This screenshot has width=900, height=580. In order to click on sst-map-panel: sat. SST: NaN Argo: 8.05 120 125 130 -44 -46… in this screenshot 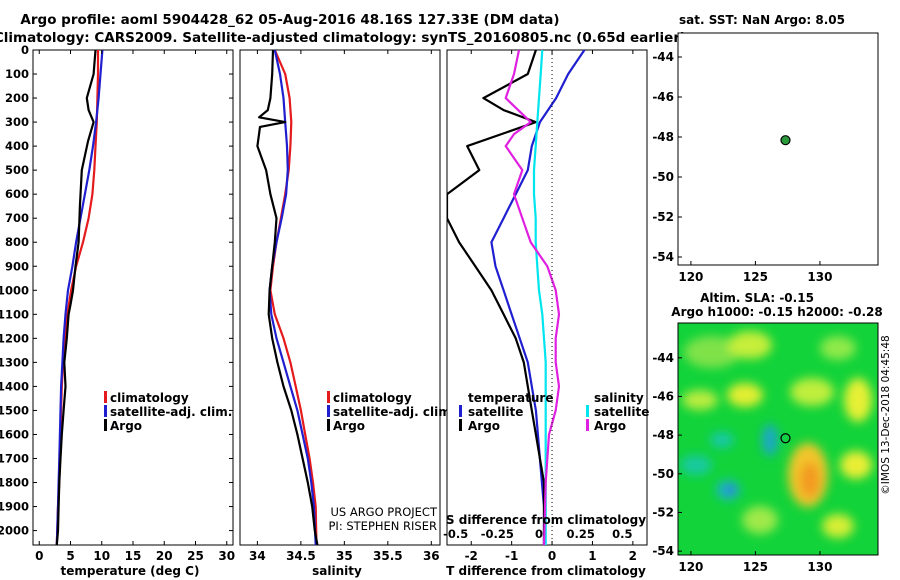, I will do `click(765, 148)`.